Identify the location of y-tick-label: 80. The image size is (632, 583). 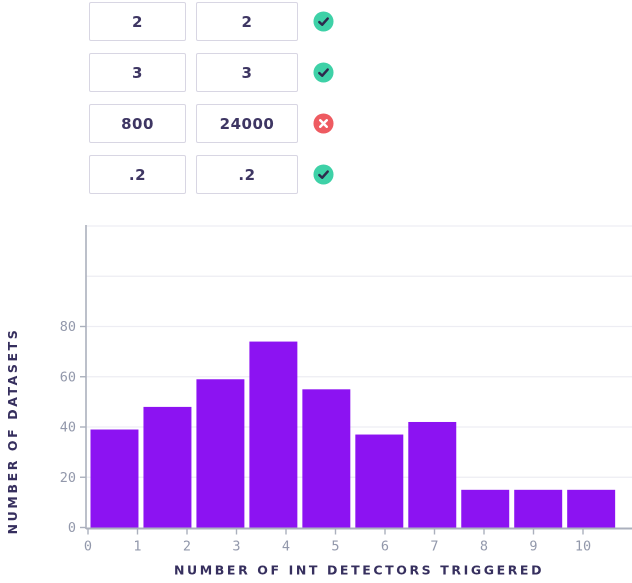
(68, 327).